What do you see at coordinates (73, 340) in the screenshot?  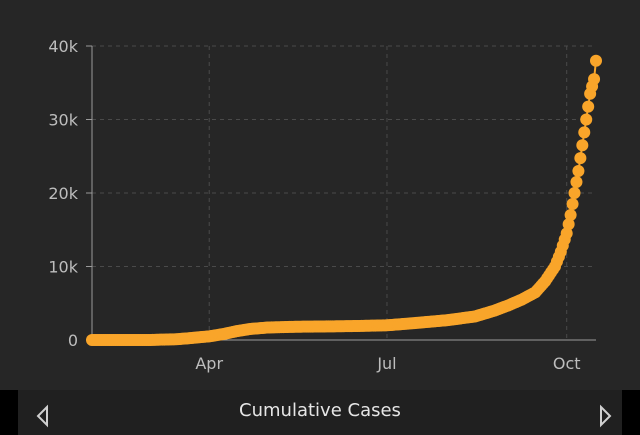 I see `y-tick-label: 0` at bounding box center [73, 340].